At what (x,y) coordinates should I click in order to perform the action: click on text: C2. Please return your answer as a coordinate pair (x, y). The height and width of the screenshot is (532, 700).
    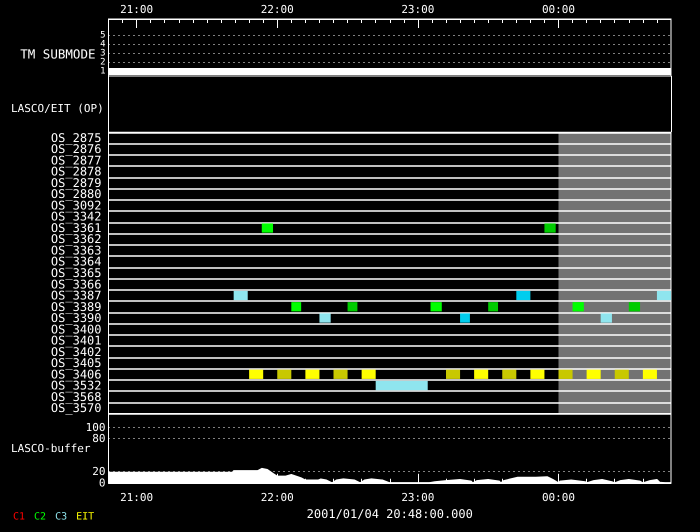
    Looking at the image, I should click on (40, 517).